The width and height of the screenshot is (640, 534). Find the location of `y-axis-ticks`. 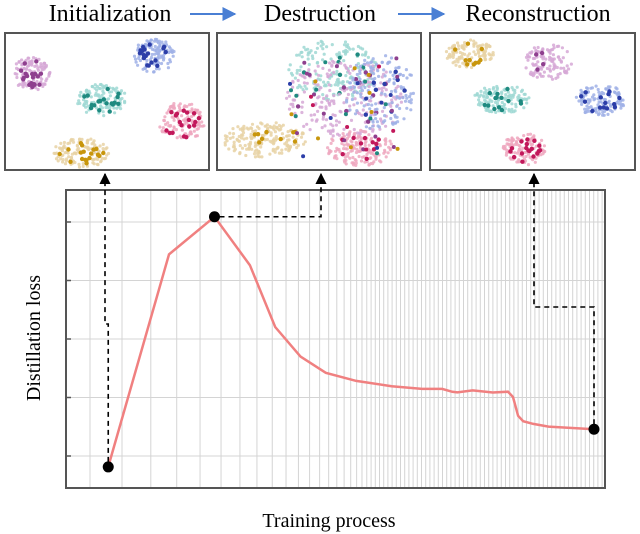

y-axis-ticks is located at coordinates (68, 339).